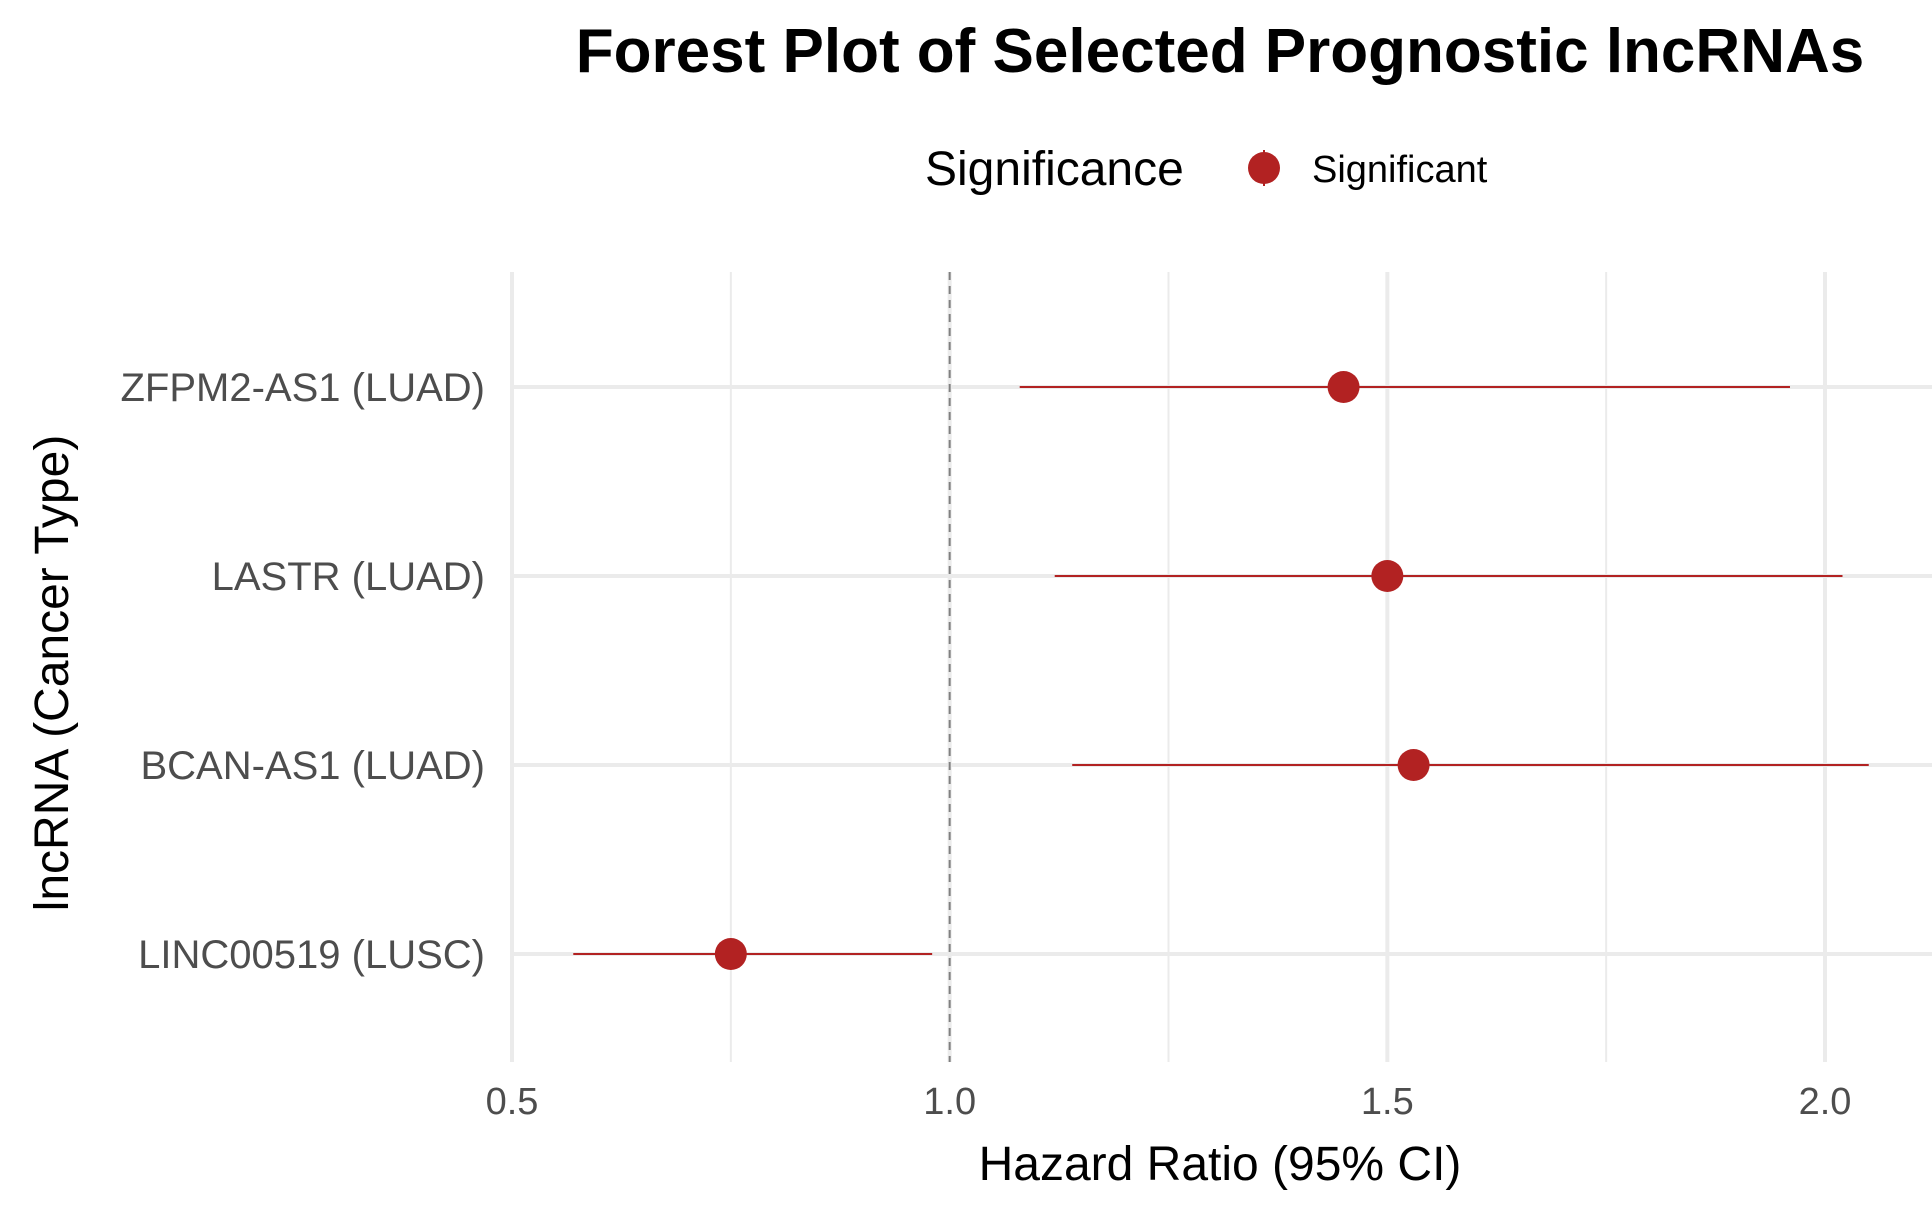 The height and width of the screenshot is (1208, 1932). I want to click on legend: Significance Significant, so click(1206, 169).